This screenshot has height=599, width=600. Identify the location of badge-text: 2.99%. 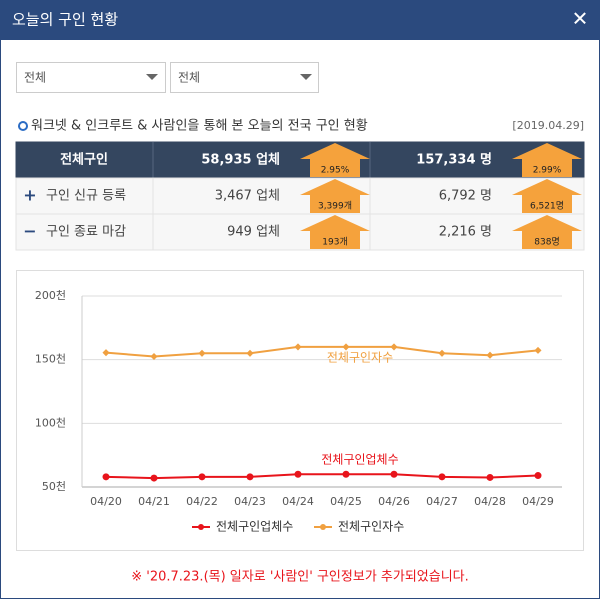
(547, 171).